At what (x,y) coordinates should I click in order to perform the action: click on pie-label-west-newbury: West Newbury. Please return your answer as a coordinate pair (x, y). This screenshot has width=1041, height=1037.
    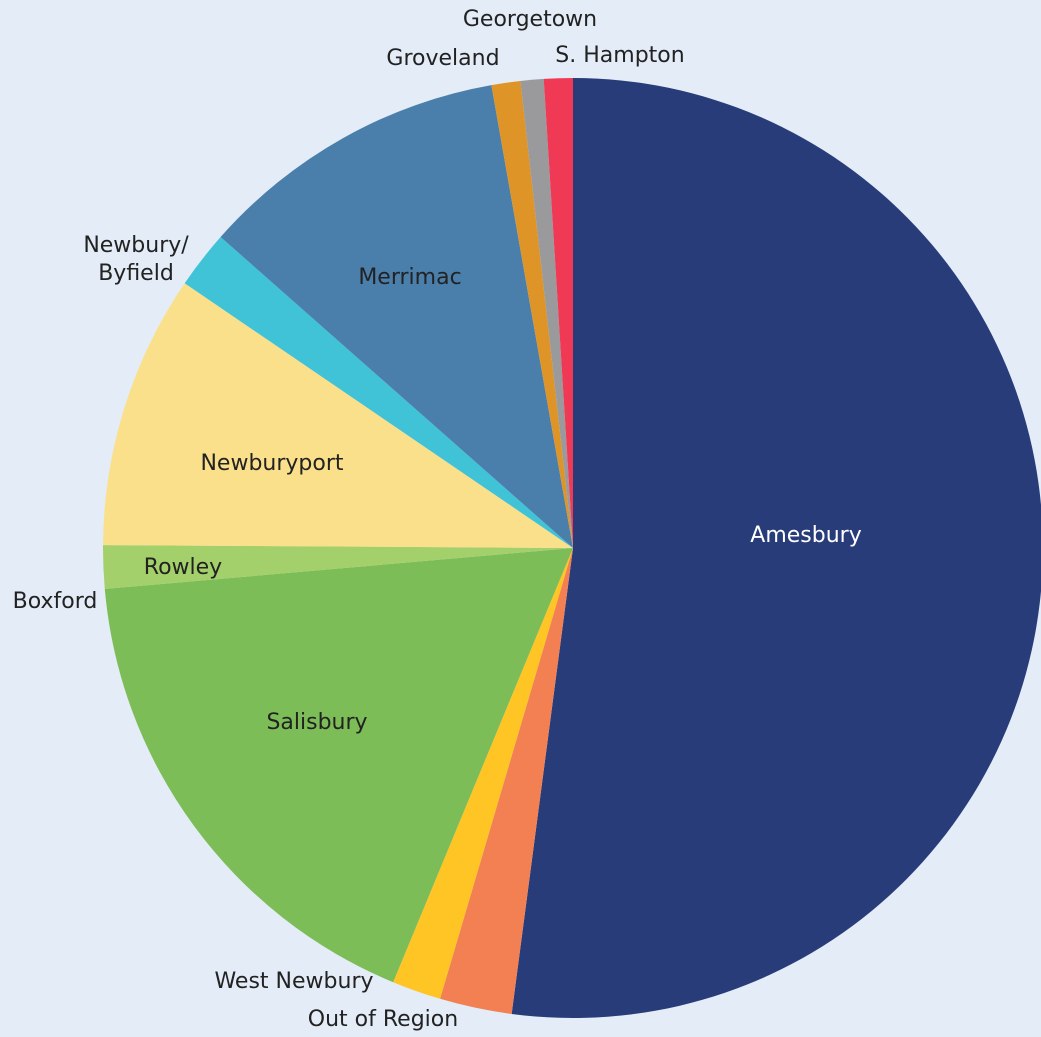
    Looking at the image, I should click on (293, 981).